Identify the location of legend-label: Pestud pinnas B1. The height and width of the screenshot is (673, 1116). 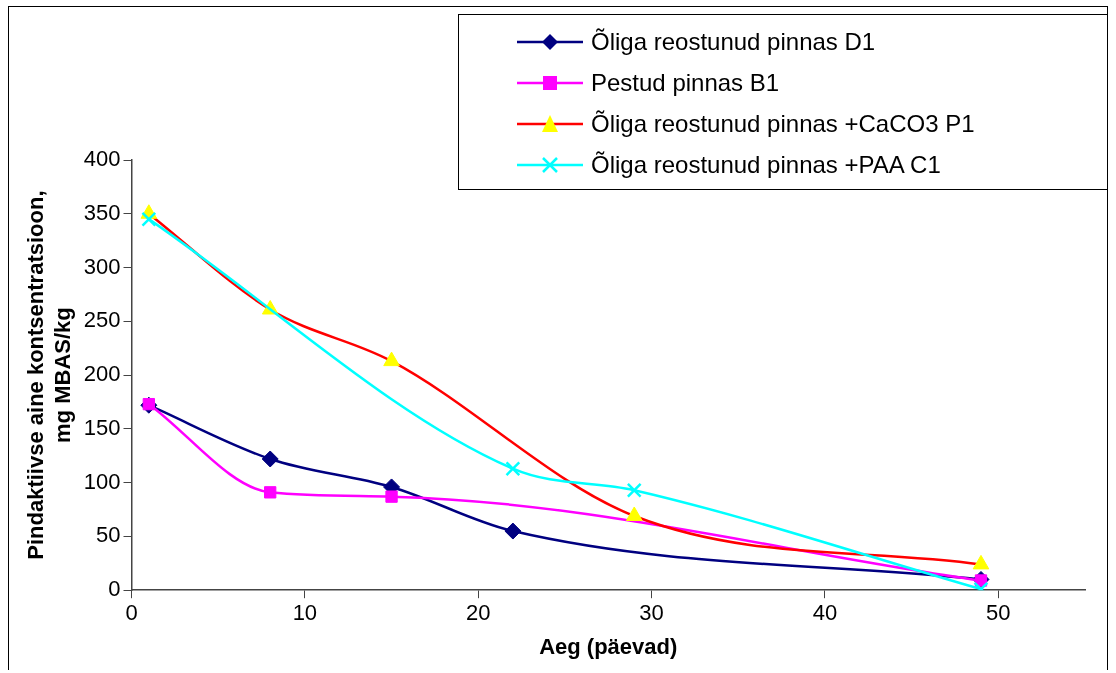
(685, 82).